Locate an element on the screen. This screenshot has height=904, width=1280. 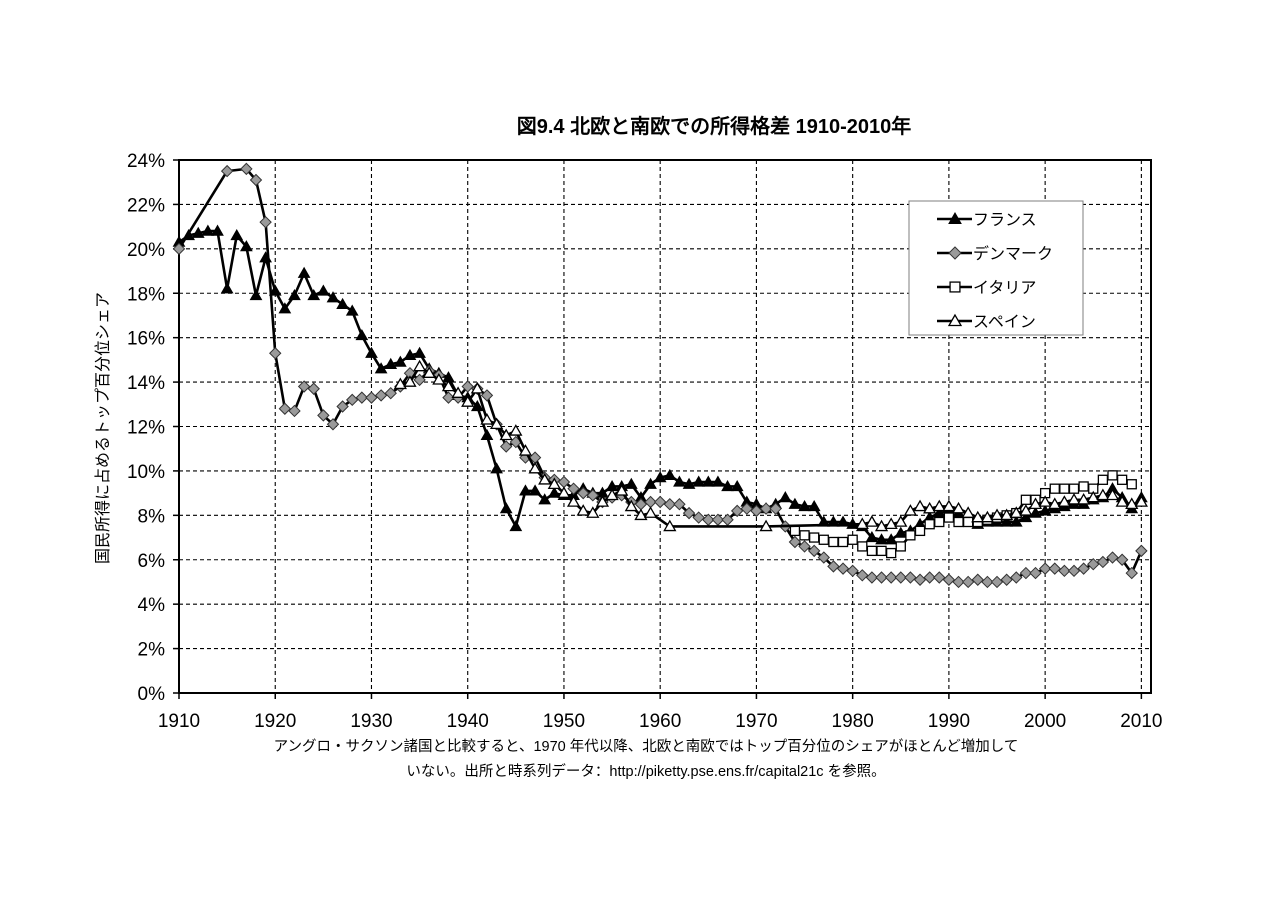
y-tick-label: 6% is located at coordinates (152, 561).